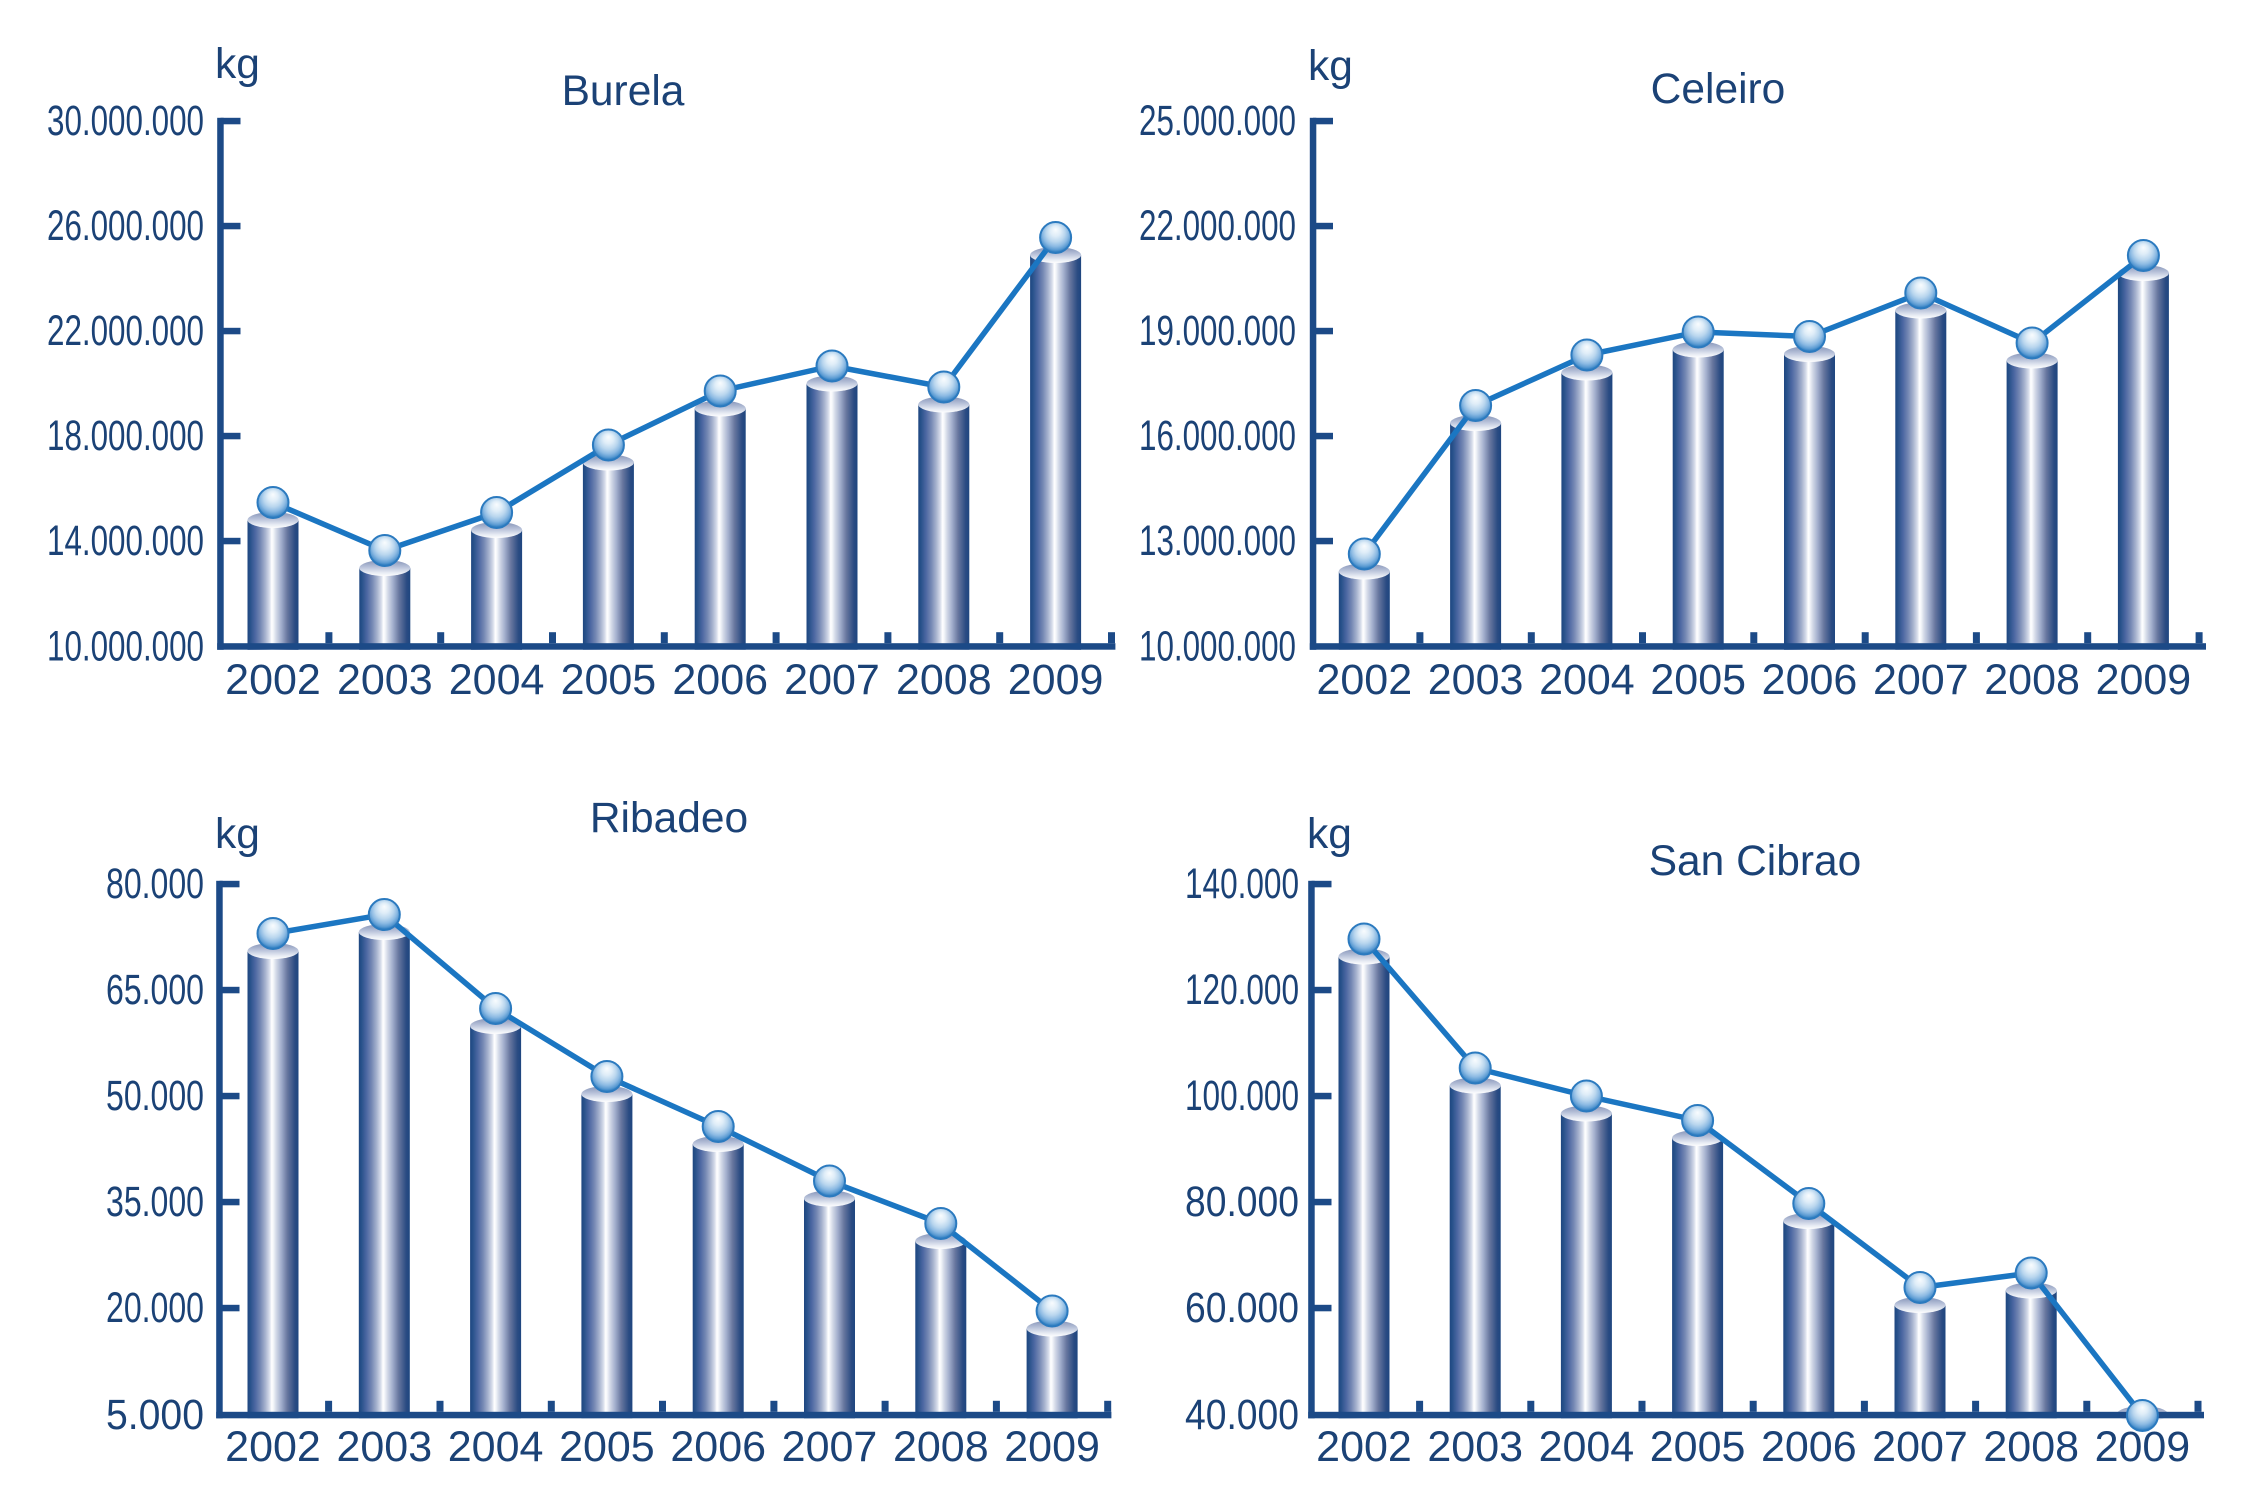  Describe the element at coordinates (155, 990) in the screenshot. I see `svg-text: 65.000` at that location.